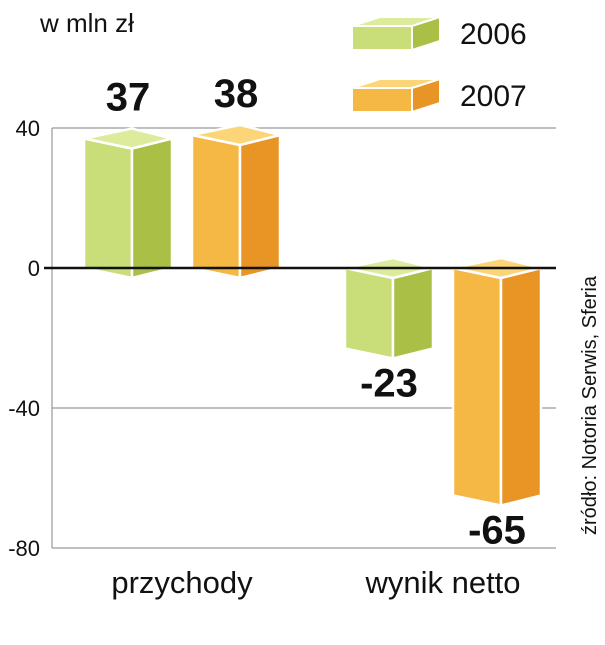 Image resolution: width=605 pixels, height=645 pixels. I want to click on data-label: 37, so click(128, 98).